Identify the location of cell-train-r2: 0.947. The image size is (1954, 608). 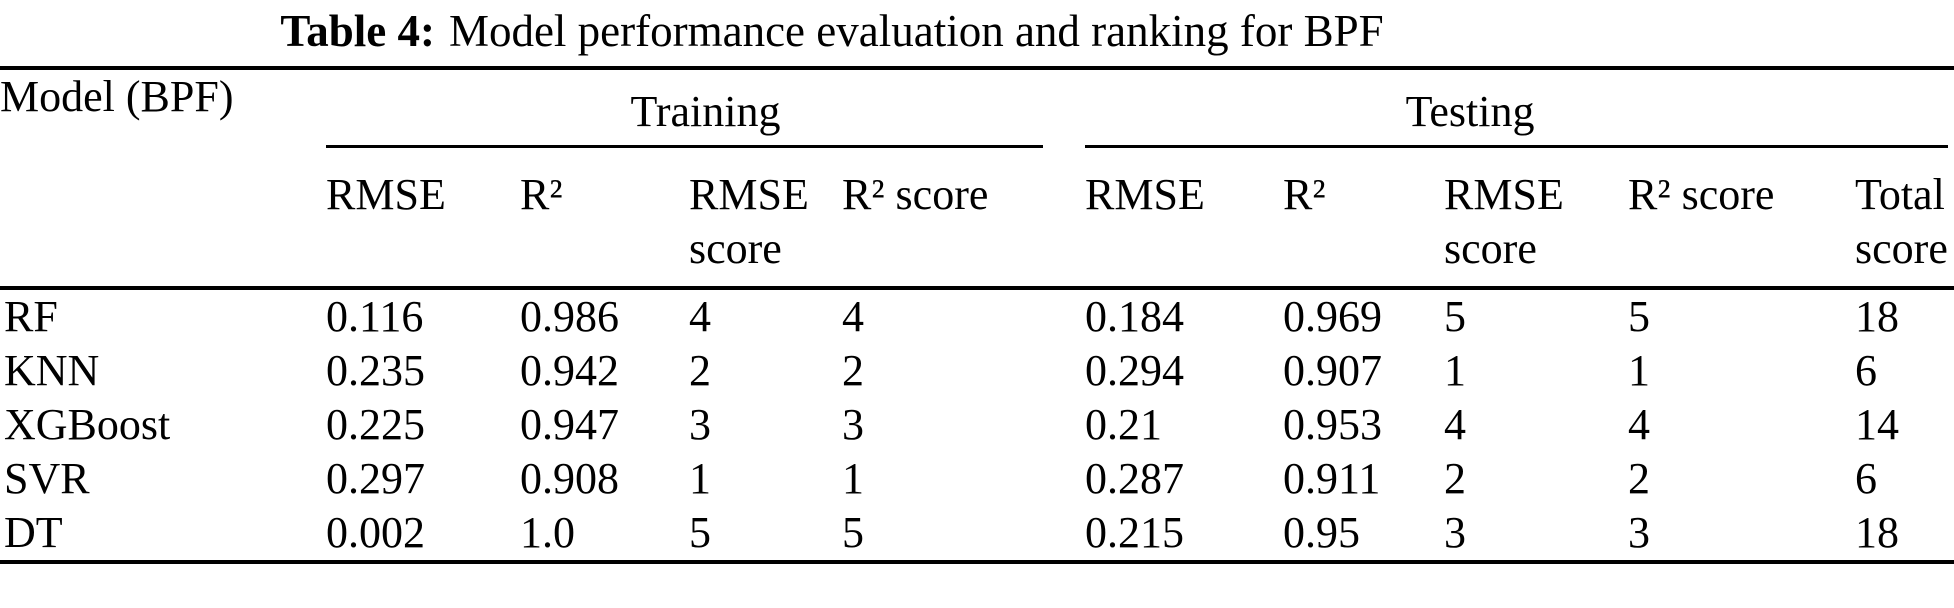
(569, 424).